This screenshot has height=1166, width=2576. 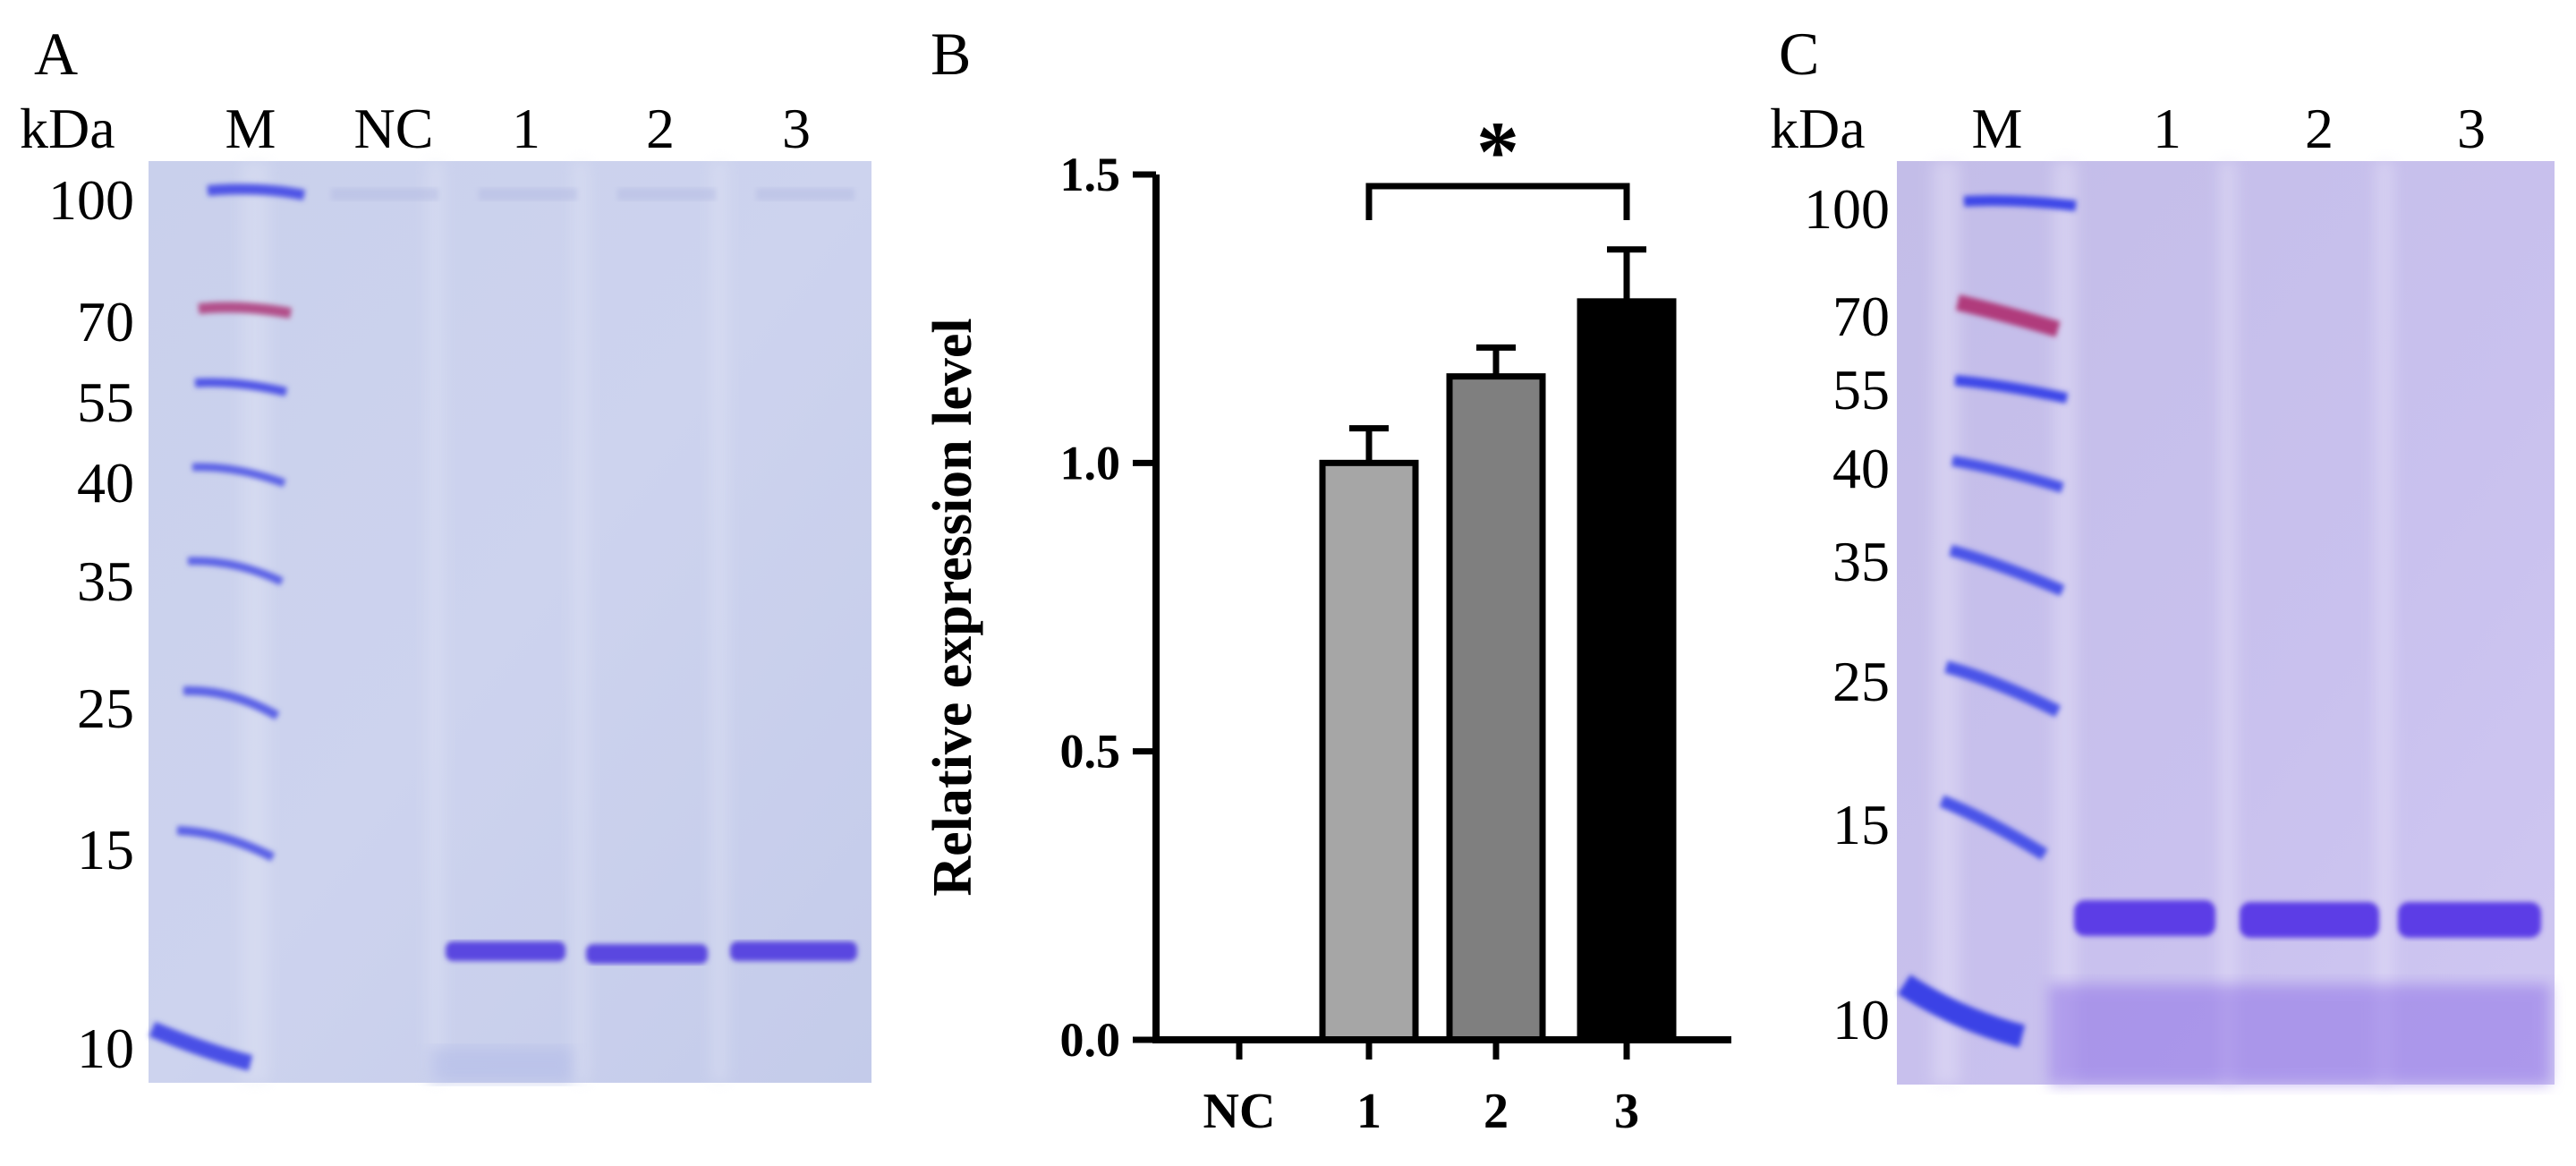 I want to click on panel-c-lane-3: 3, so click(x=2471, y=128).